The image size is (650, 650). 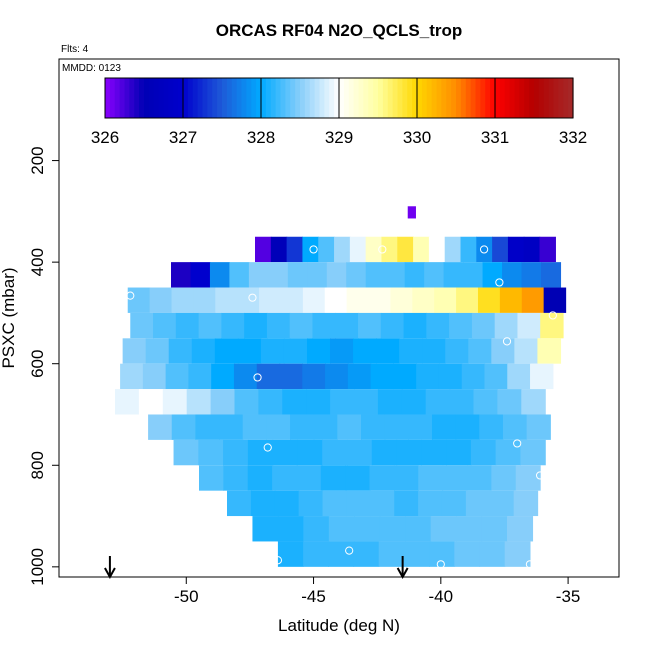 What do you see at coordinates (37, 465) in the screenshot?
I see `y-tick-label: 800` at bounding box center [37, 465].